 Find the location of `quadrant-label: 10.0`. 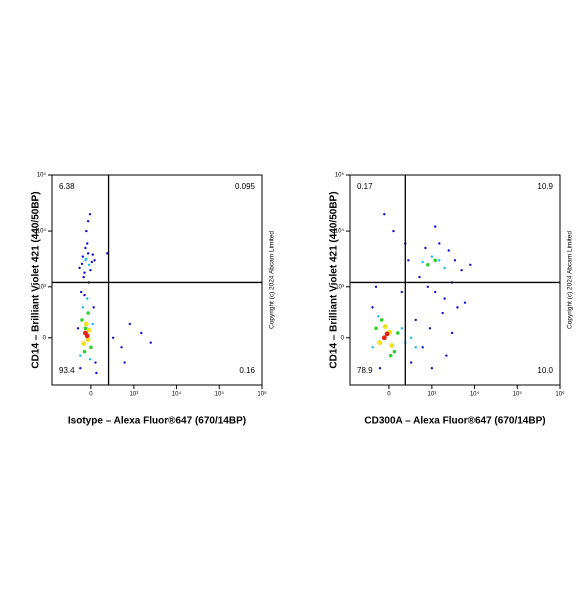

quadrant-label: 10.0 is located at coordinates (545, 370).